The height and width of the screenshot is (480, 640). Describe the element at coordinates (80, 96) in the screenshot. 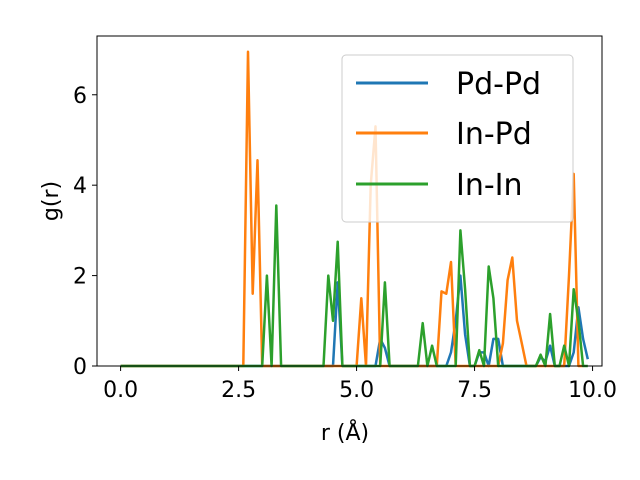

I see `y-tick-label: 6` at that location.